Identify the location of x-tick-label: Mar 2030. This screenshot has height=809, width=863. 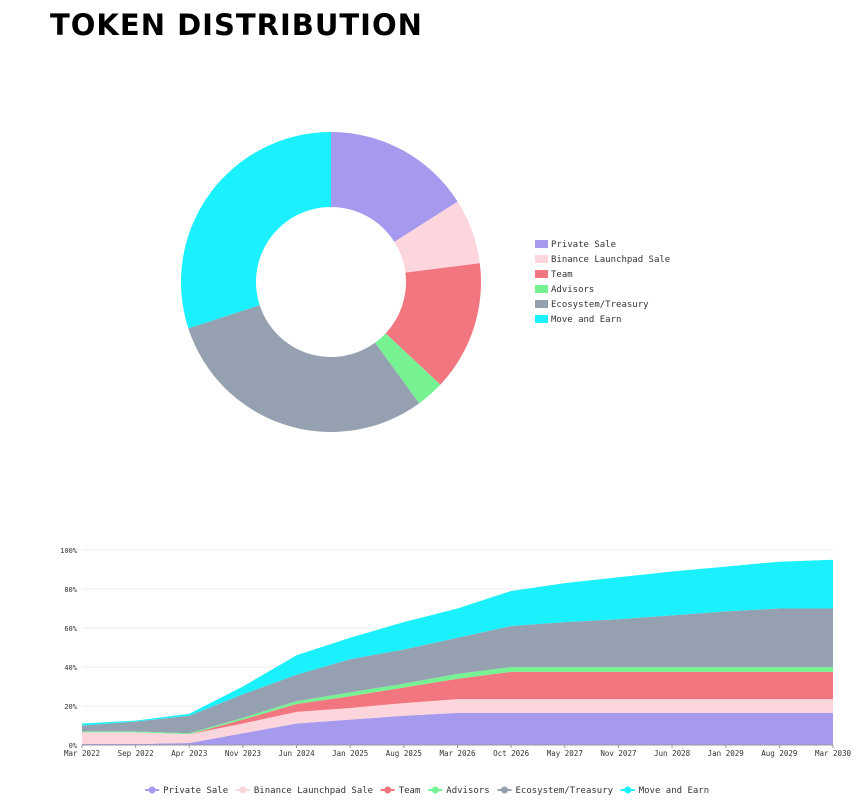
(833, 753).